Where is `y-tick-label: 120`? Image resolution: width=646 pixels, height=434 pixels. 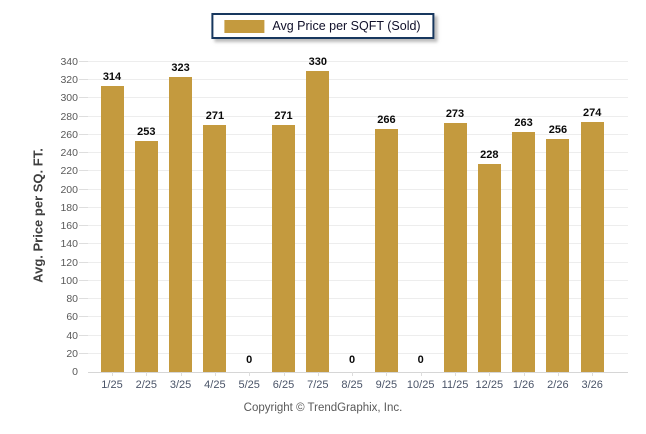
y-tick-label: 120 is located at coordinates (69, 263).